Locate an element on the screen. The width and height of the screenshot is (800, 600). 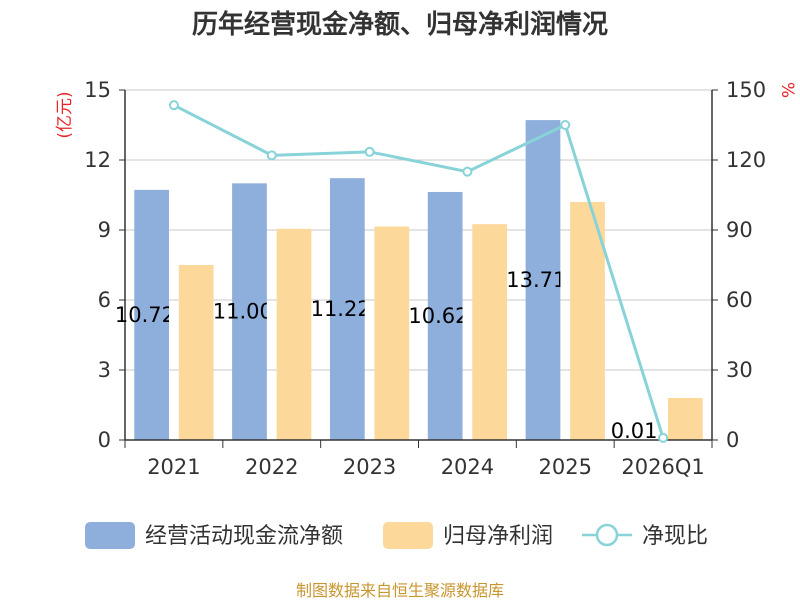
bar-value-label: 11.224 is located at coordinates (347, 309).